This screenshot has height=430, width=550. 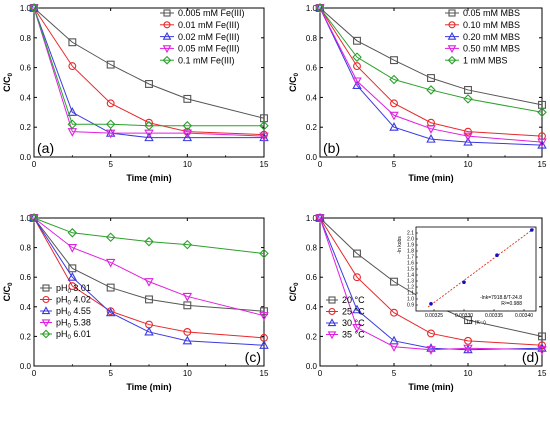 I want to click on inset-y-tick-label: 1.6, so click(x=410, y=264).